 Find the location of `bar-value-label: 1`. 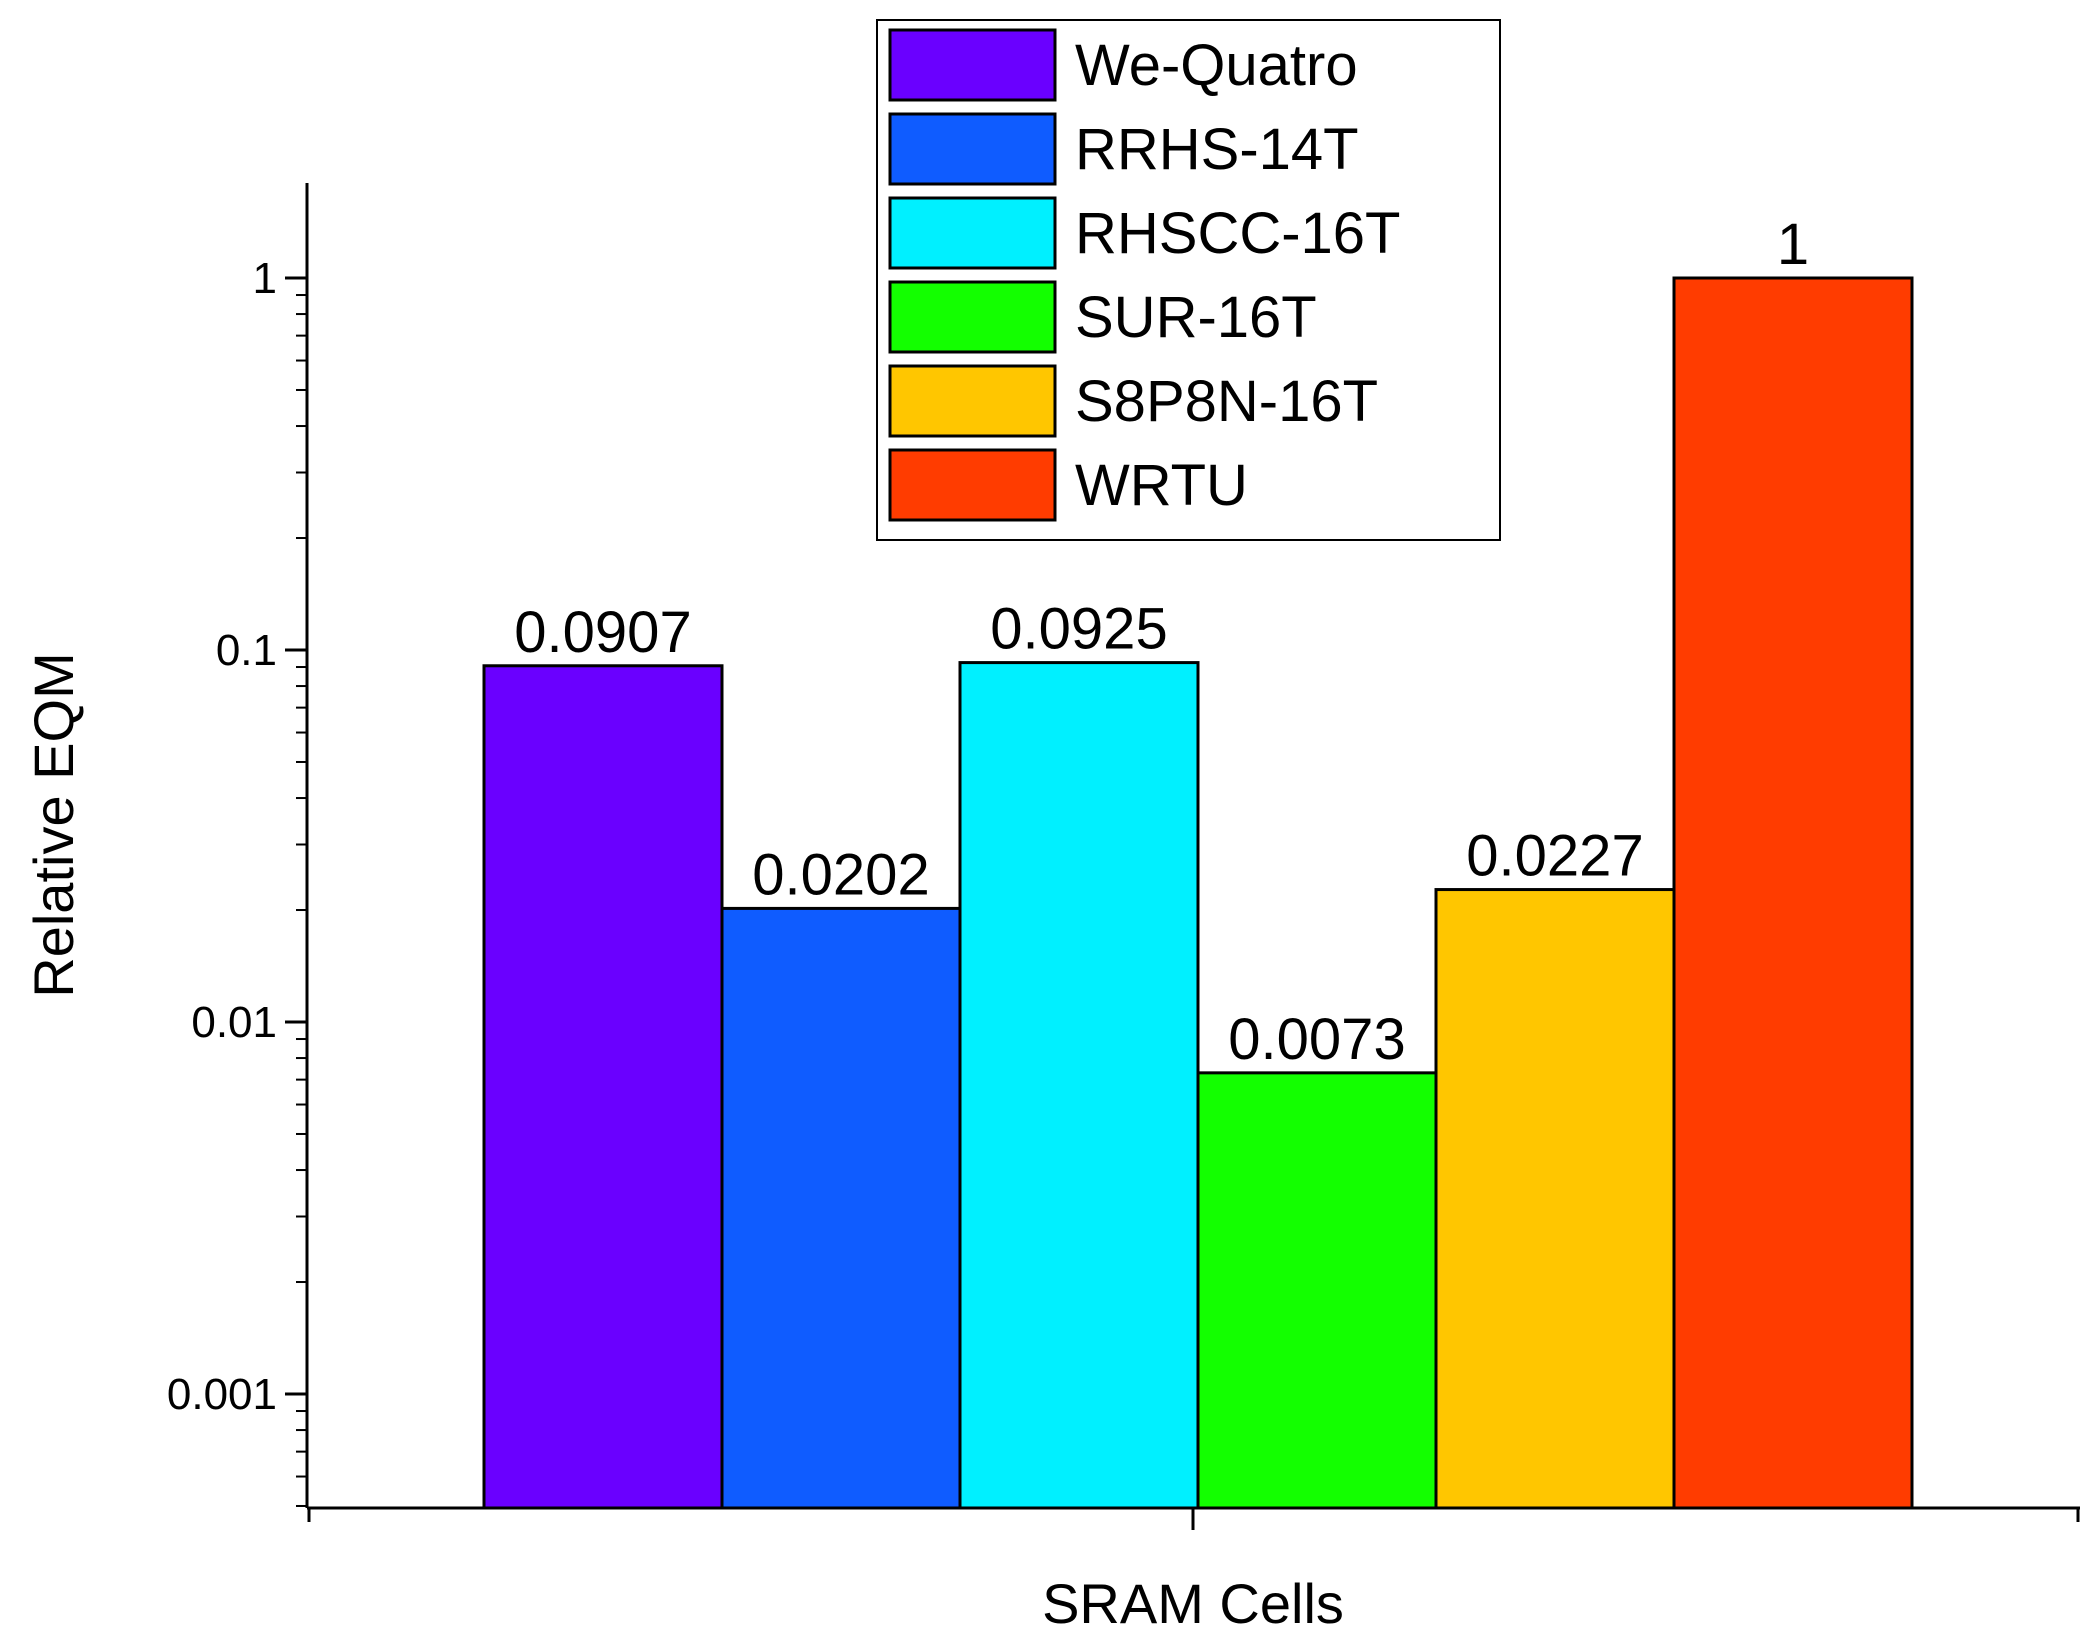

bar-value-label: 1 is located at coordinates (1793, 244).